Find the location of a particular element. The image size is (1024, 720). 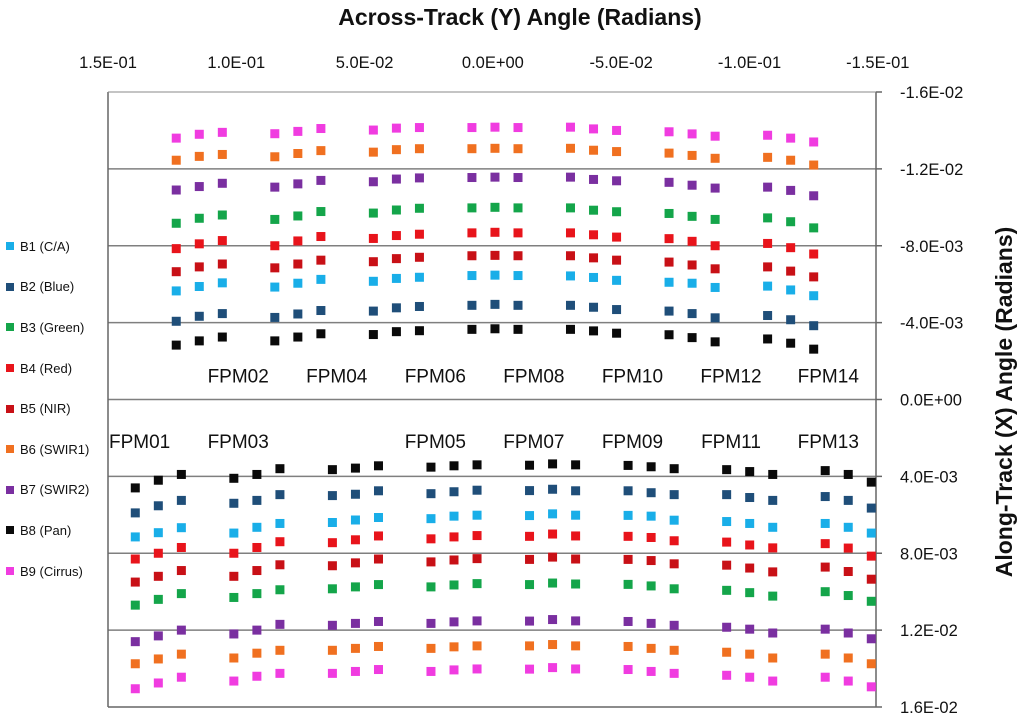

x-tick-label: -1.0E-01 is located at coordinates (749, 63).